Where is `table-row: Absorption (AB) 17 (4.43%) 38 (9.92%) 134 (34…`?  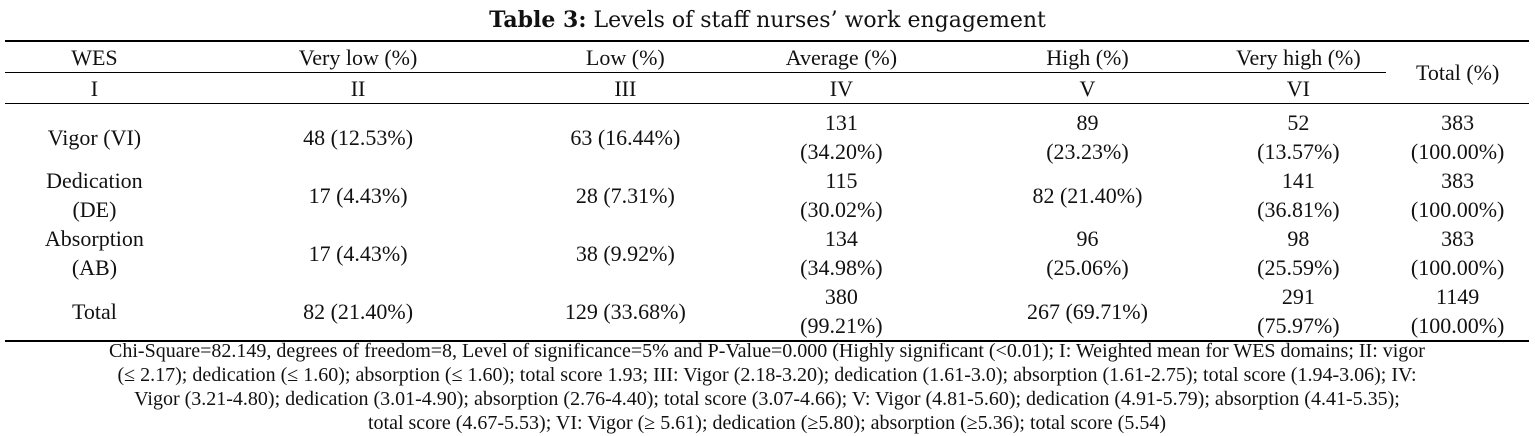
table-row: Absorption (AB) 17 (4.43%) 38 (9.92%) 134 (34… is located at coordinates (767, 253).